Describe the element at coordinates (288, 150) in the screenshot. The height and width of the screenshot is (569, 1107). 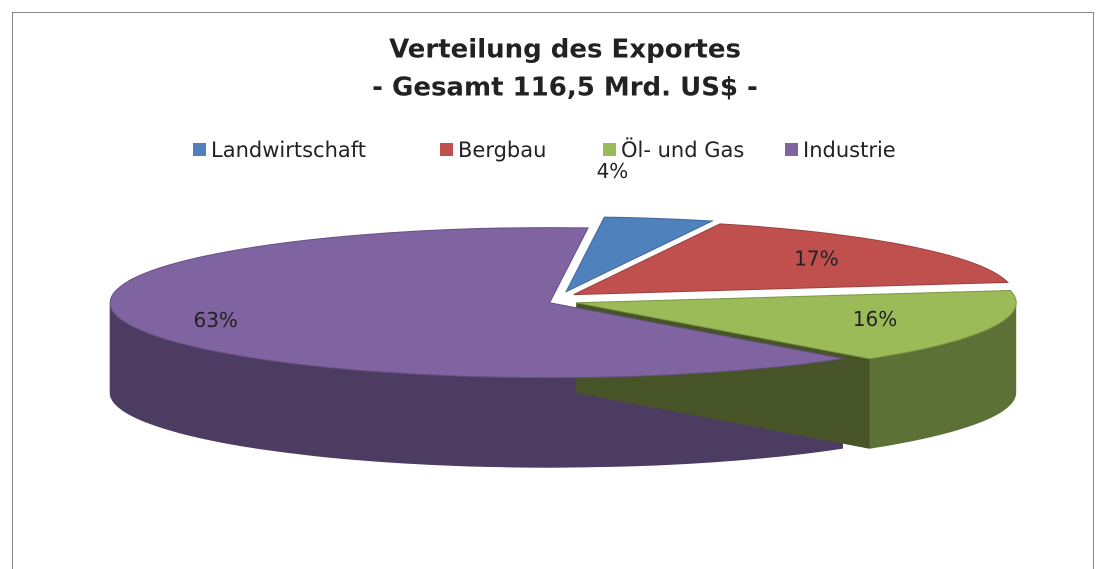
I see `legend-label: Landwirtschaft` at that location.